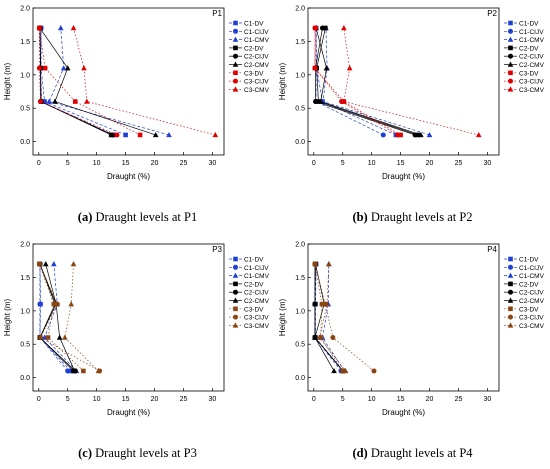  Describe the element at coordinates (360, 453) in the screenshot. I see `caption-tag: (d)` at that location.